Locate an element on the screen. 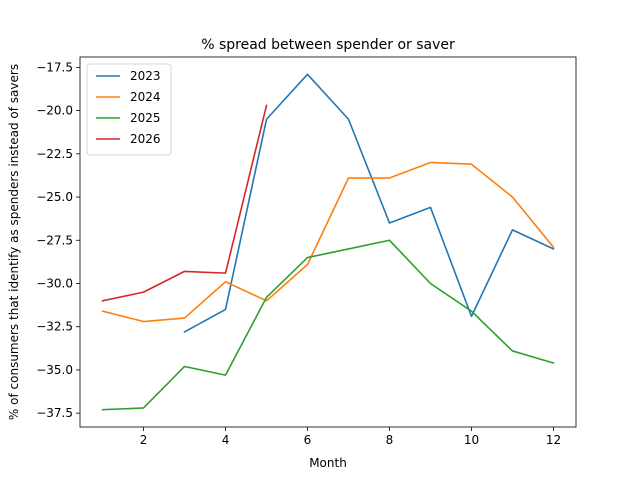 This screenshot has height=480, width=640. x-tick-label: 8 is located at coordinates (390, 440).